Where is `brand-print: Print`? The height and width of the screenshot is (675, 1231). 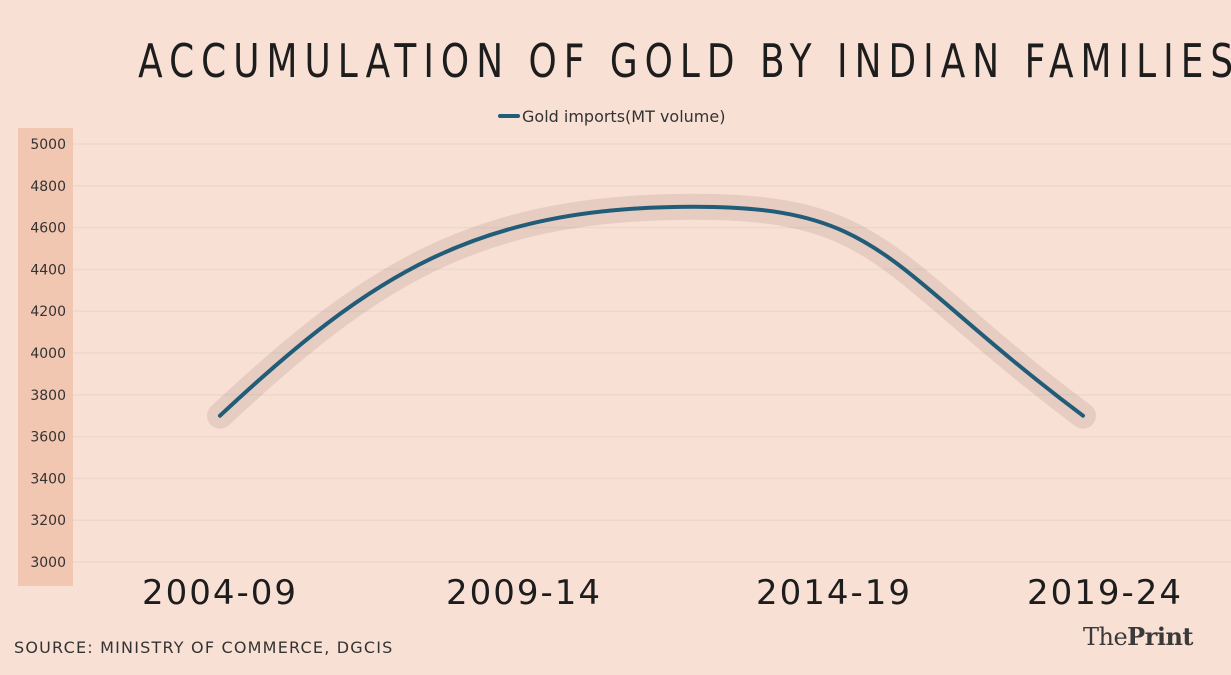
brand-print: Print is located at coordinates (1160, 636).